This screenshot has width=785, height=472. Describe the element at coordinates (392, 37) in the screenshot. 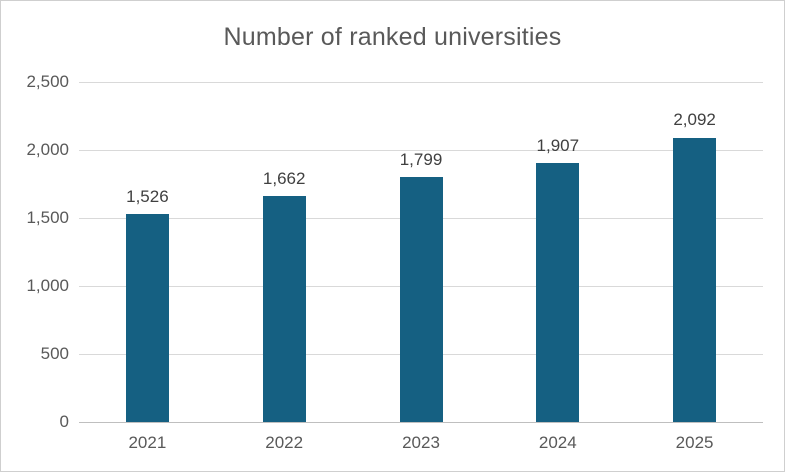

I see `chart-title: Number of ranked universities` at that location.